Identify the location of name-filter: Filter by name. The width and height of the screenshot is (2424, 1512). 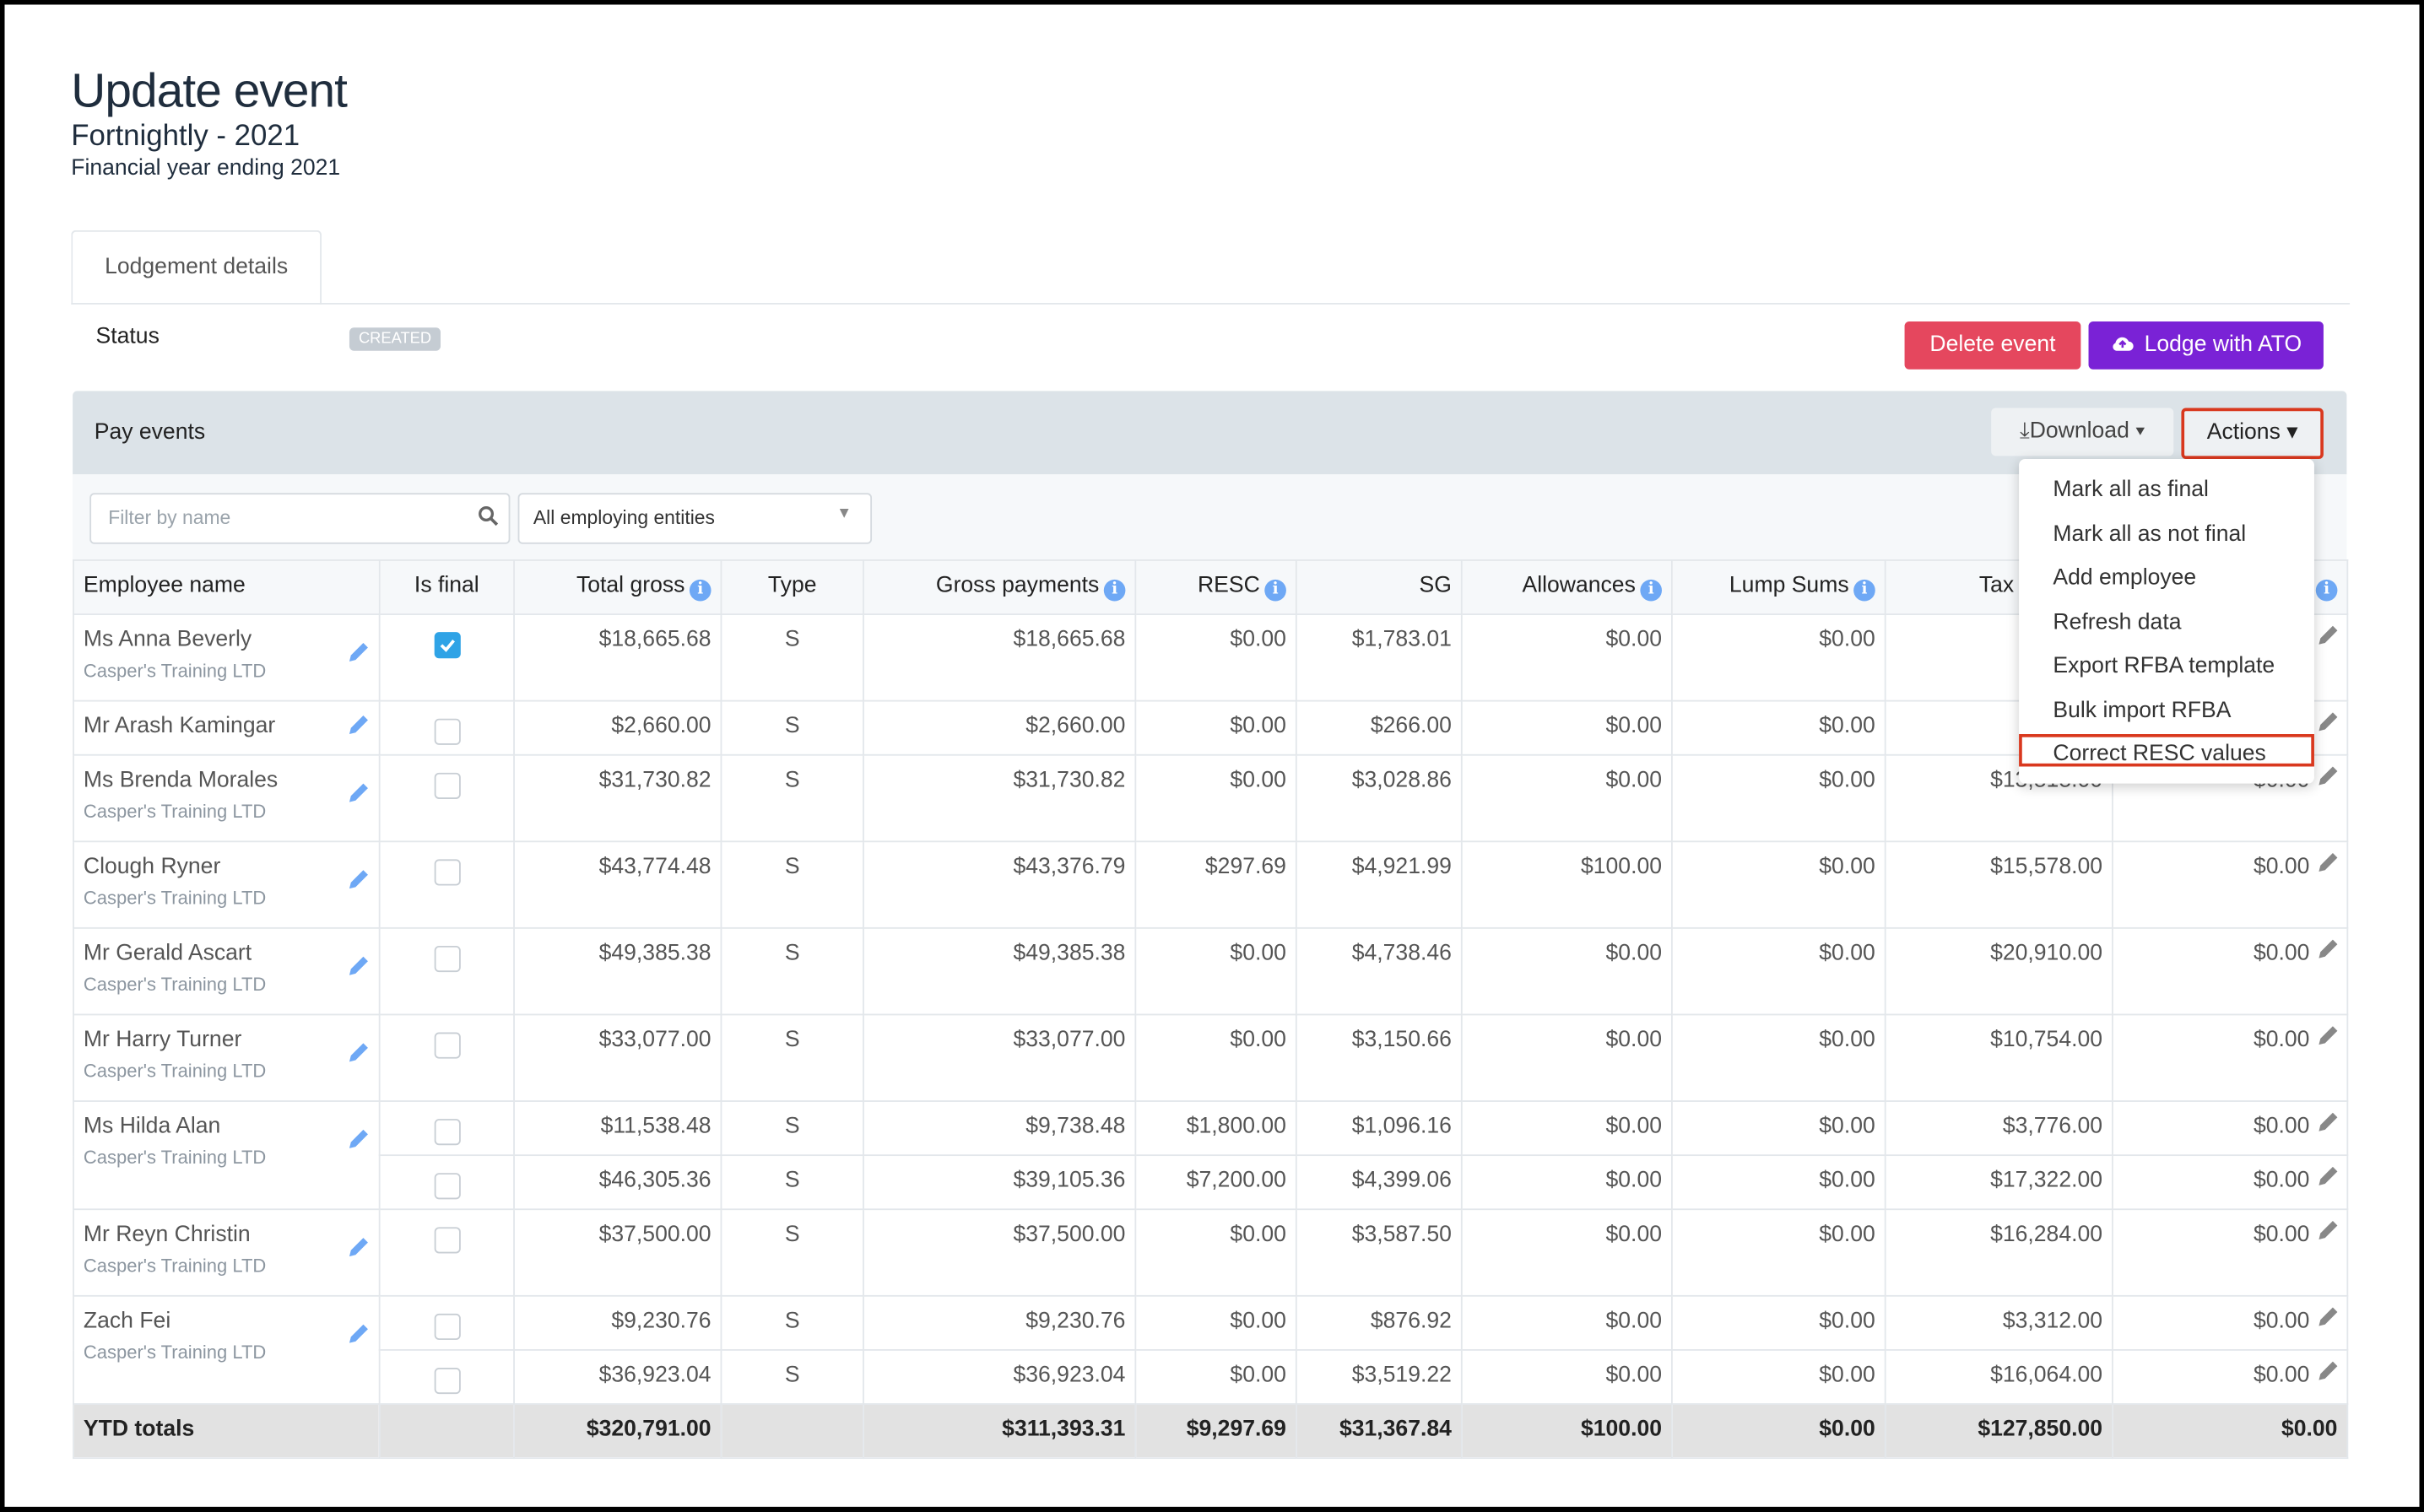
(300, 518).